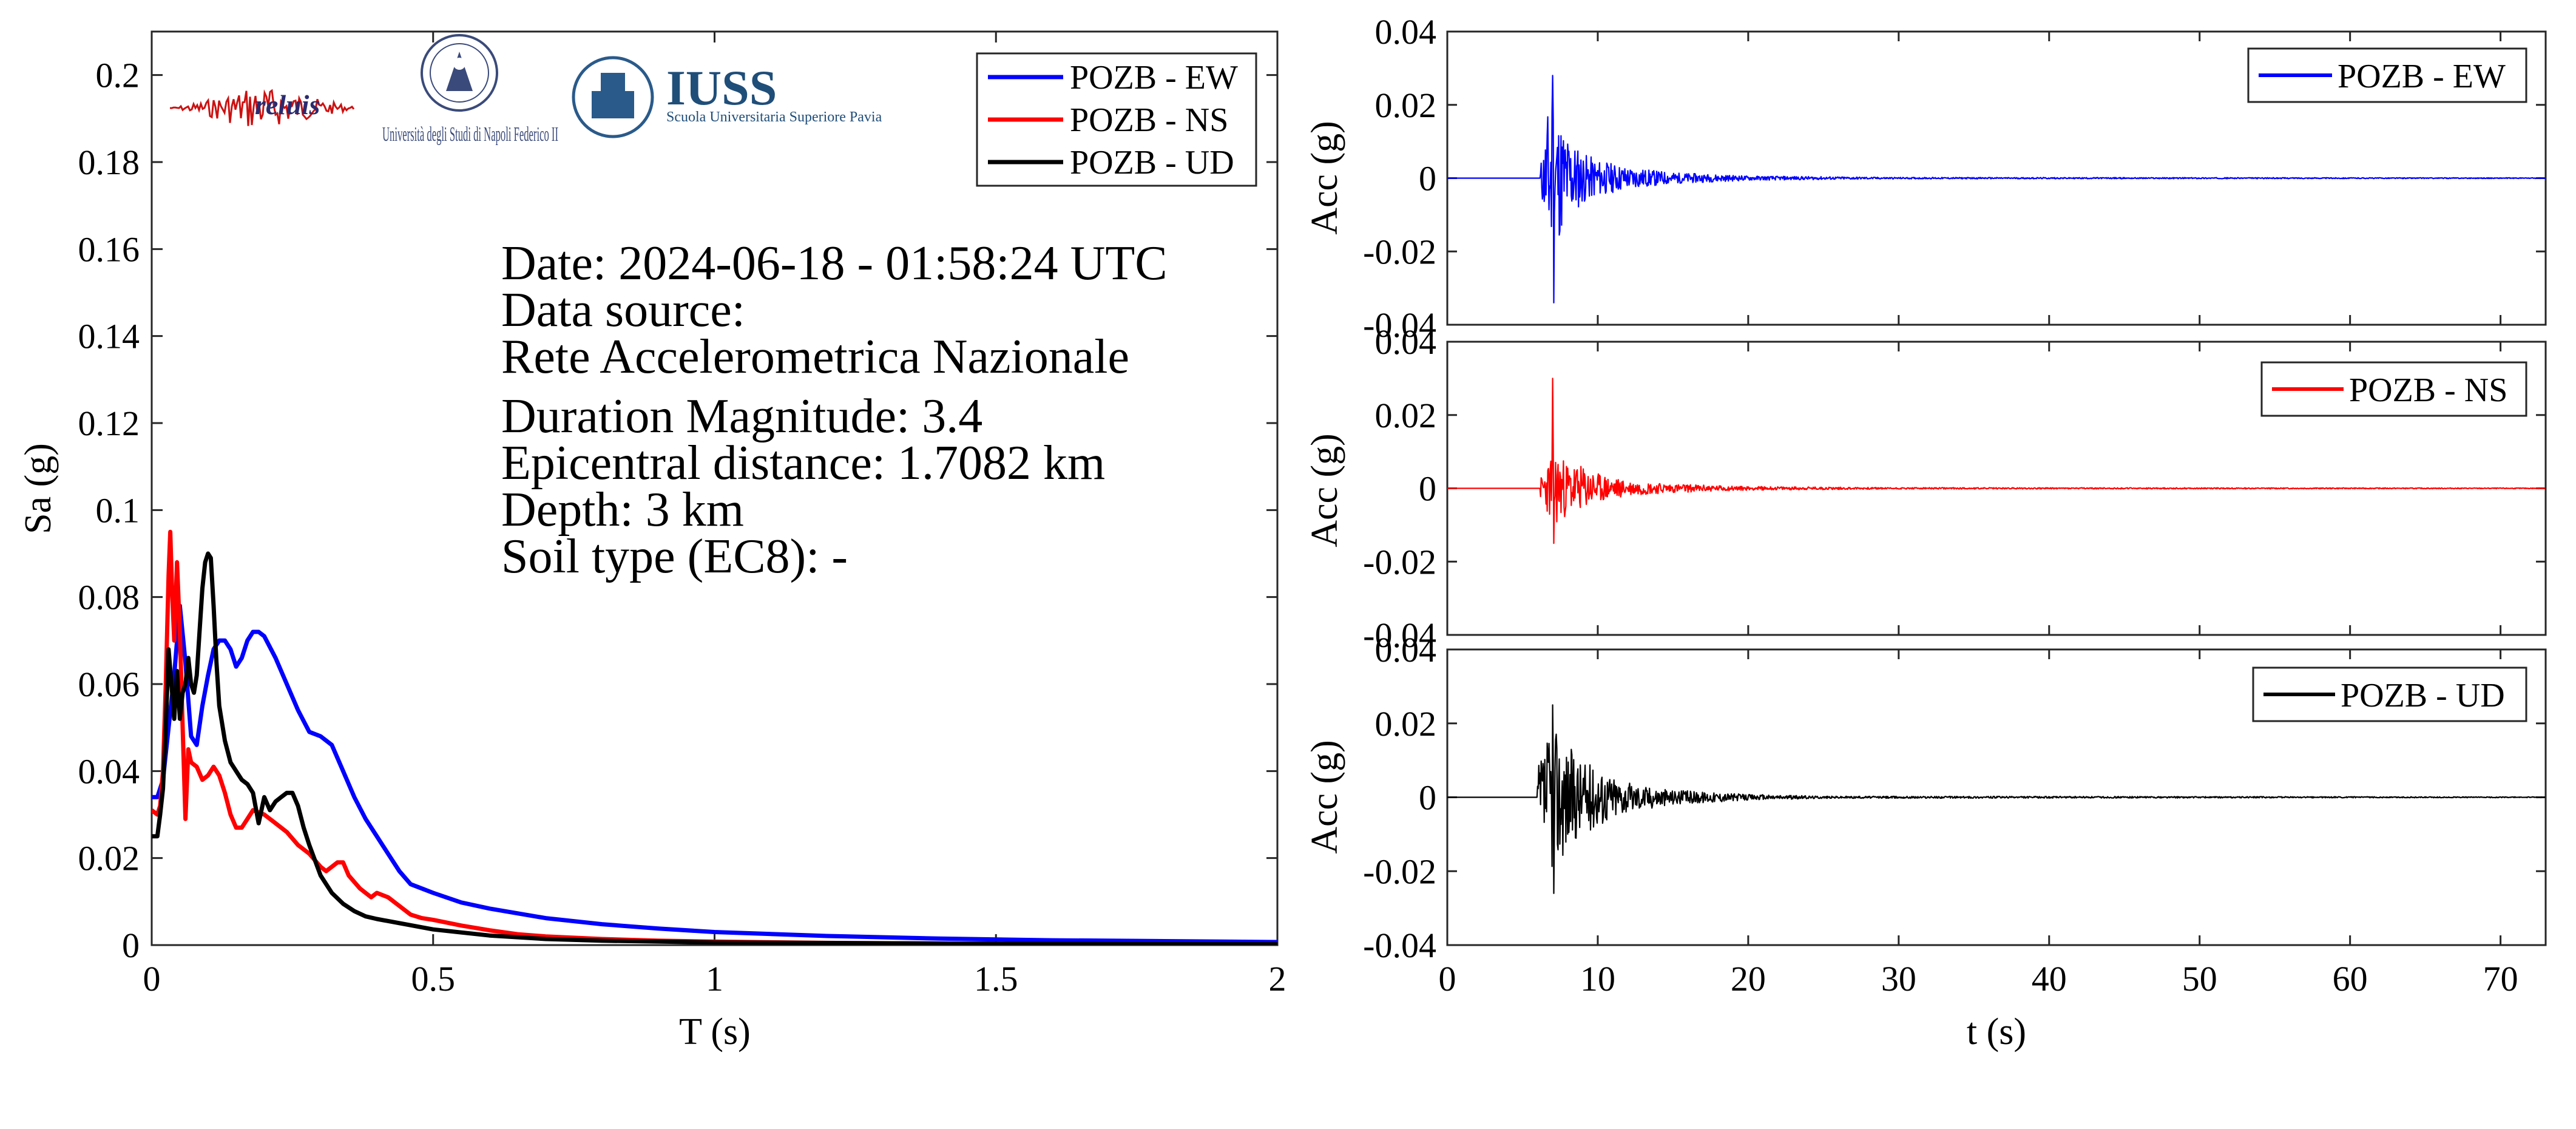  Describe the element at coordinates (674, 556) in the screenshot. I see `soil-type: Soil type (EC8): -` at that location.